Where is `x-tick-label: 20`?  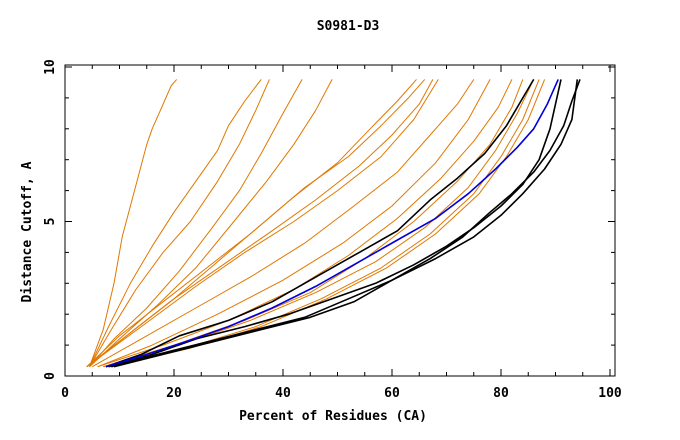
x-tick-label: 20 is located at coordinates (174, 393).